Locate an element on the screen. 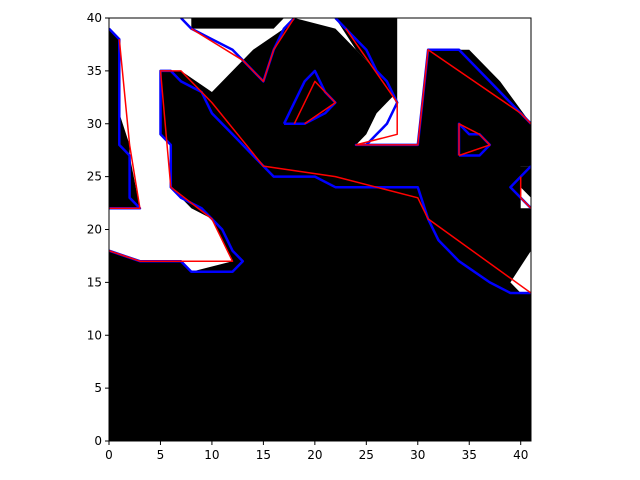 This screenshot has width=640, height=480. x-tick-label: 0 is located at coordinates (109, 455).